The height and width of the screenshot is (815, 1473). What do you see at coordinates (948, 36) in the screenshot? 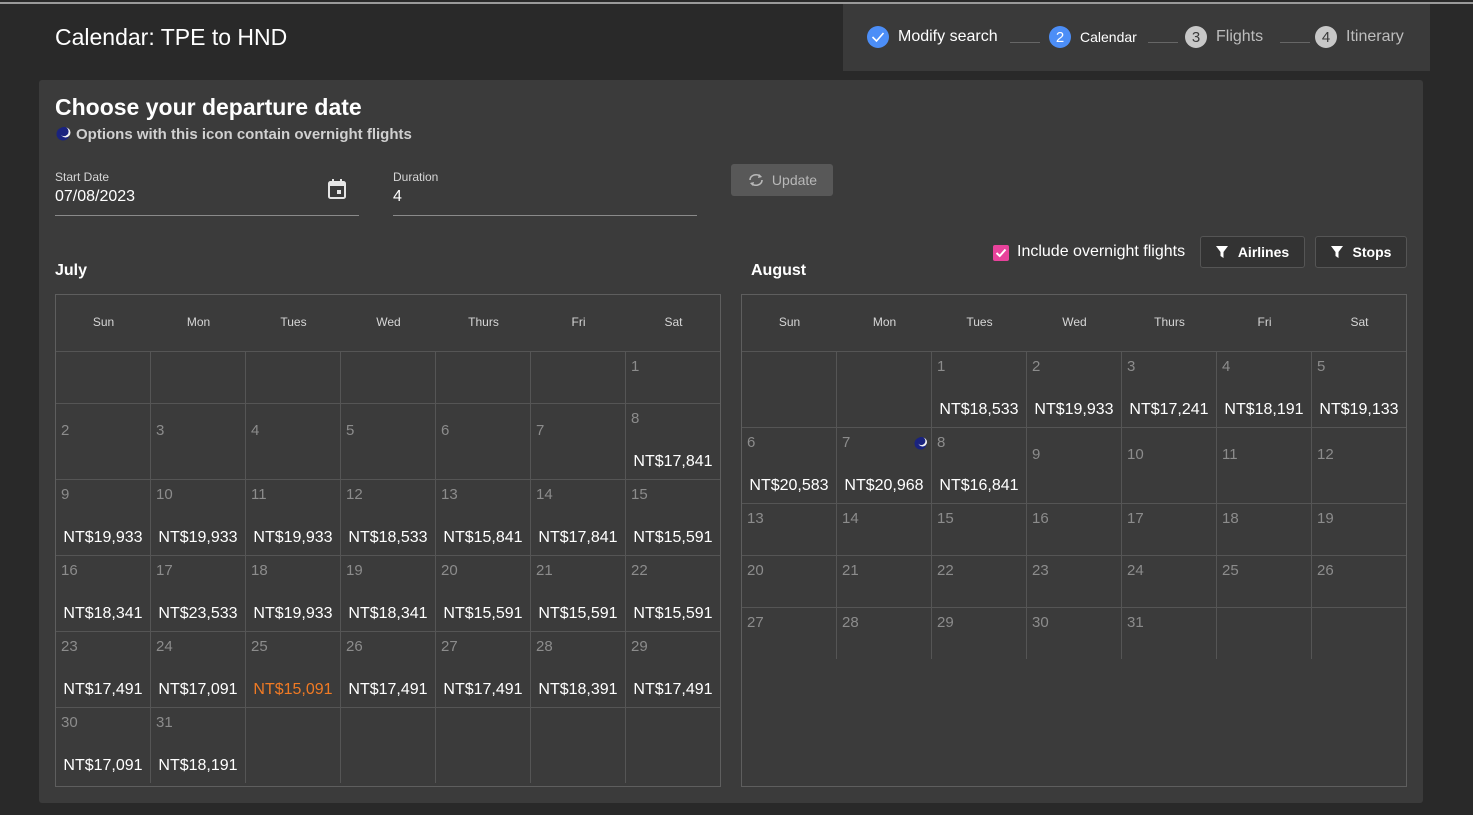
I see `step-label: Modify search` at bounding box center [948, 36].